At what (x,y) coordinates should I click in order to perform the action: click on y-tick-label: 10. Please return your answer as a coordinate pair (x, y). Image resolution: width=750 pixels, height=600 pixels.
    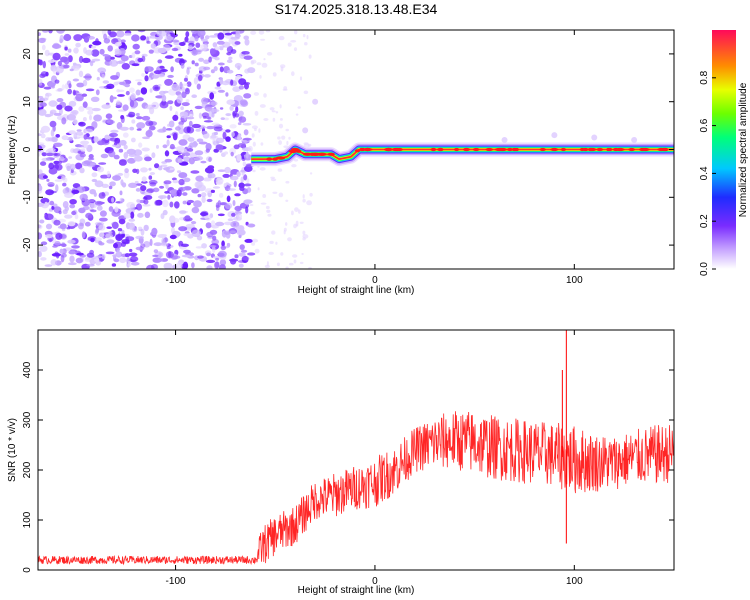
    Looking at the image, I should click on (27, 102).